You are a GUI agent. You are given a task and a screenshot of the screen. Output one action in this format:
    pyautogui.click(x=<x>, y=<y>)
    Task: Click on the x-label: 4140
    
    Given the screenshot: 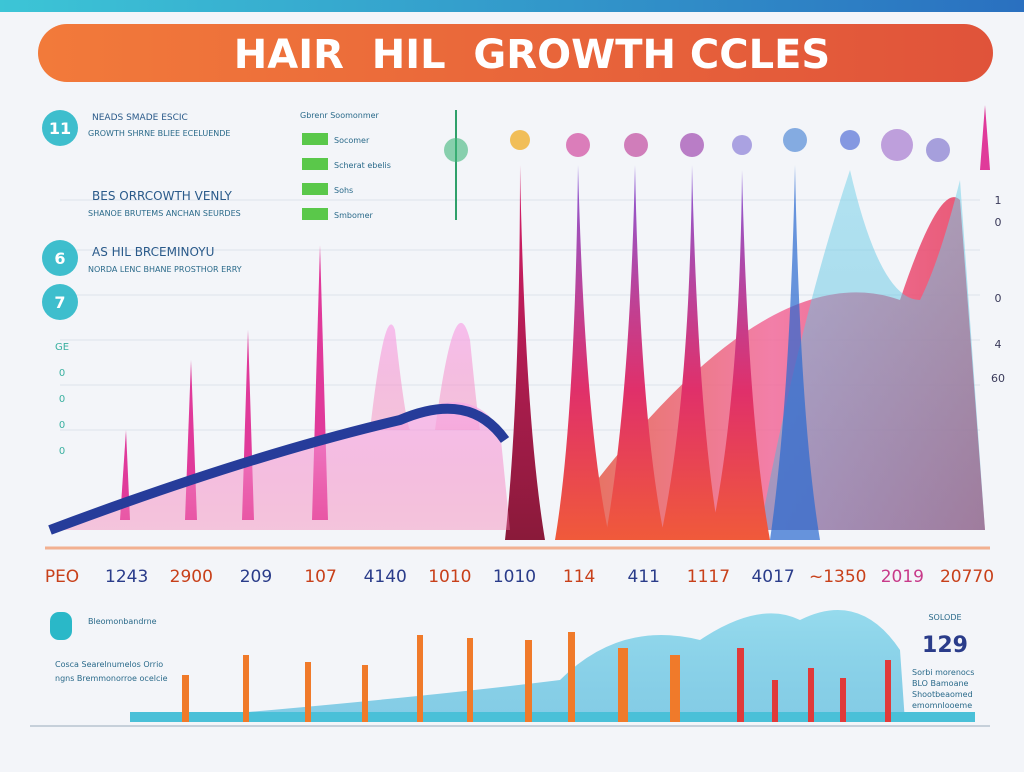 What is the action you would take?
    pyautogui.click(x=385, y=577)
    